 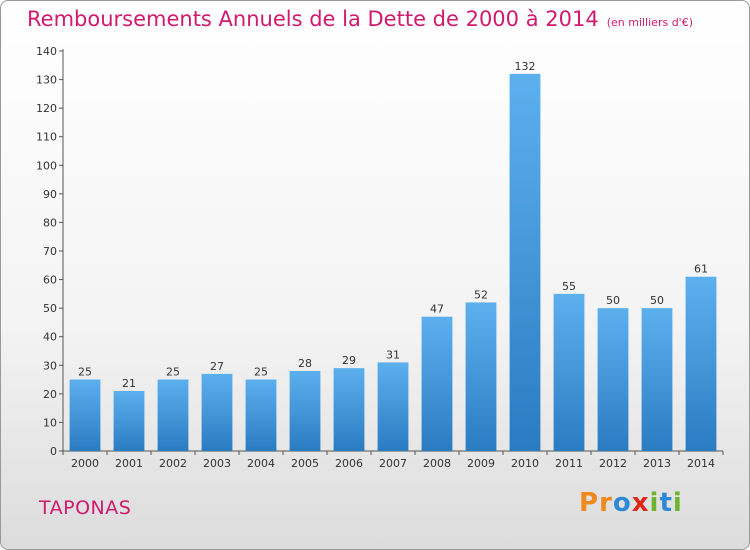 What do you see at coordinates (613, 379) in the screenshot?
I see `bar-2012` at bounding box center [613, 379].